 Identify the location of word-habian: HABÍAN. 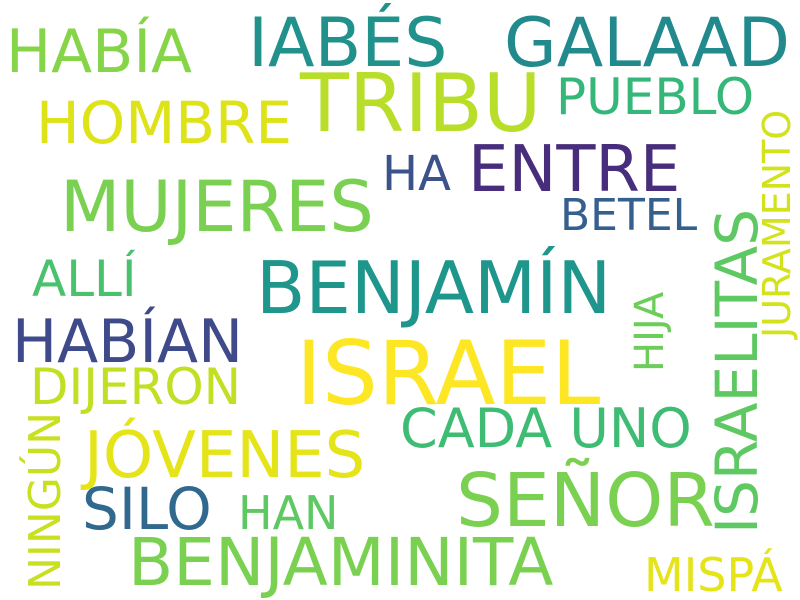
(127, 342).